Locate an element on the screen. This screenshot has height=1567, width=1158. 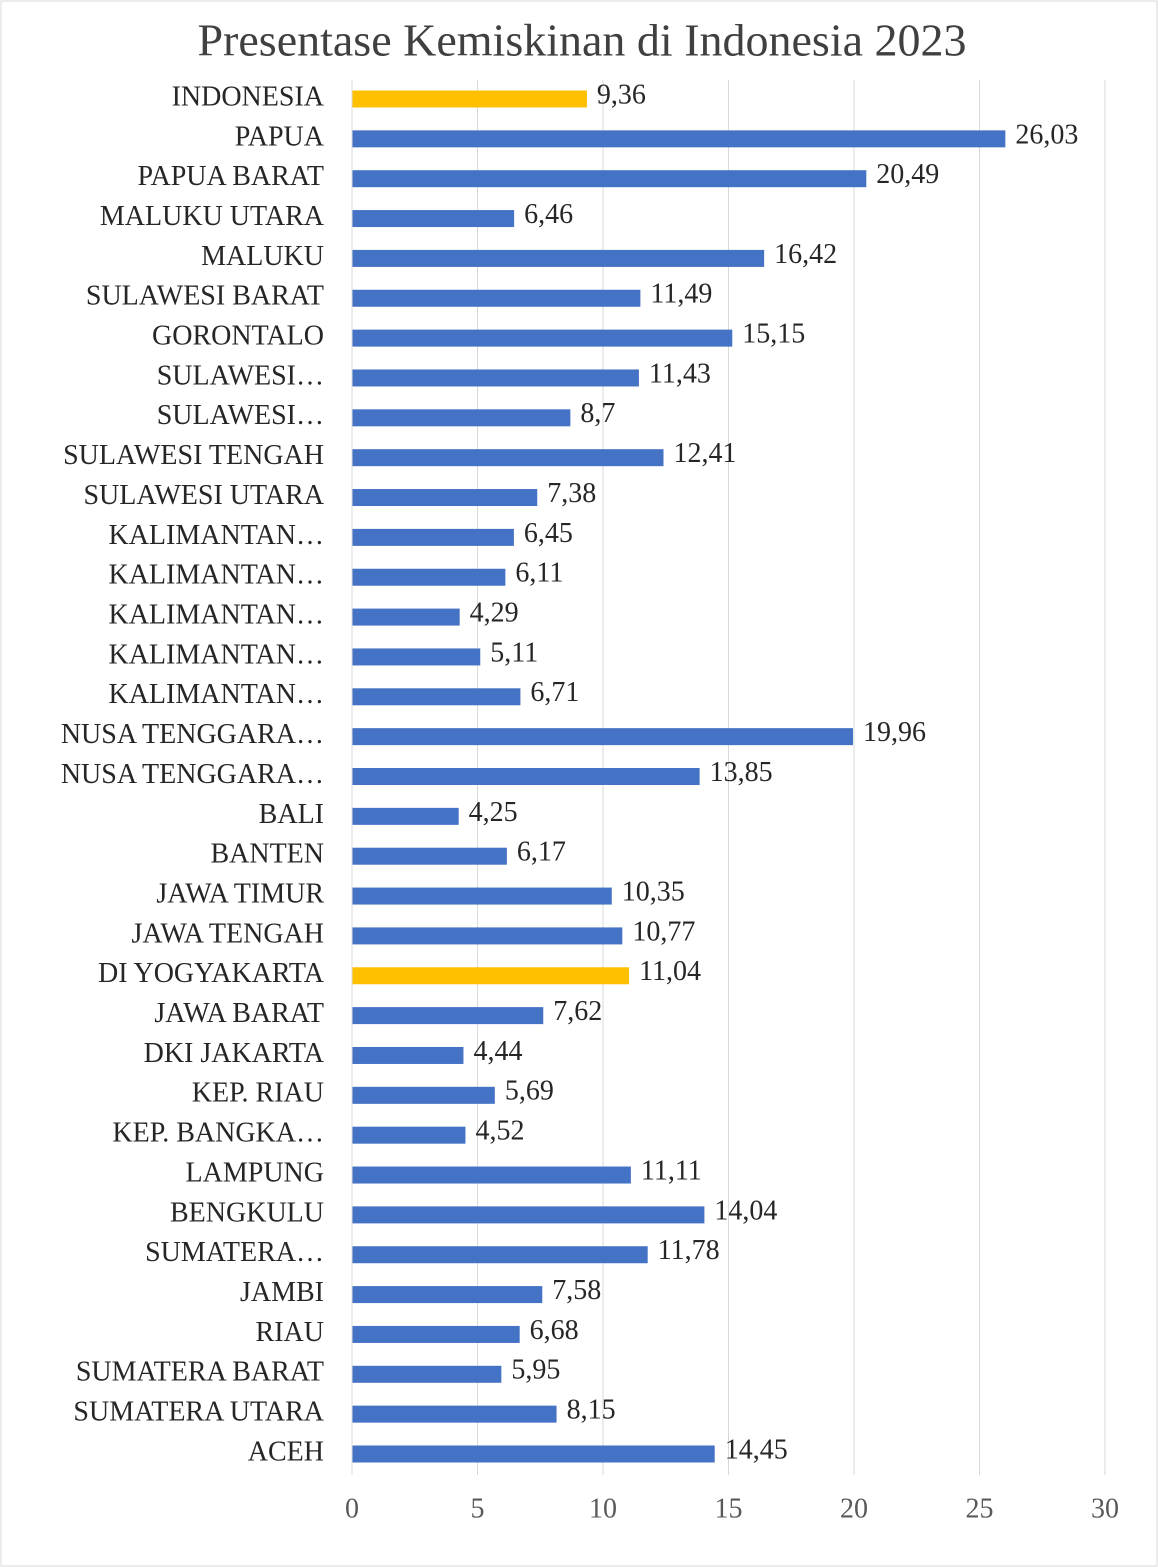
data-label: 4,25 is located at coordinates (493, 812).